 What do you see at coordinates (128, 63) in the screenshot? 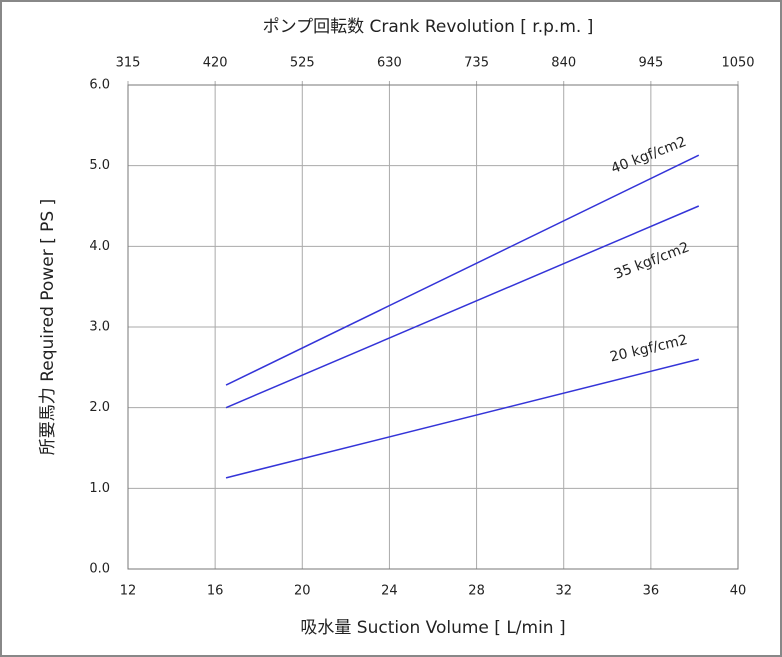
I see `x2-tick-label: 315` at bounding box center [128, 63].